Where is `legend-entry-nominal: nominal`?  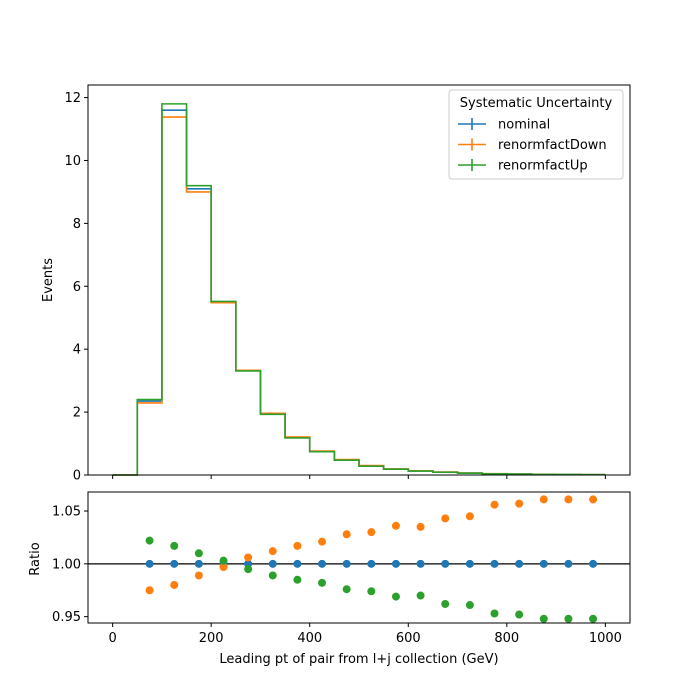 legend-entry-nominal: nominal is located at coordinates (504, 125).